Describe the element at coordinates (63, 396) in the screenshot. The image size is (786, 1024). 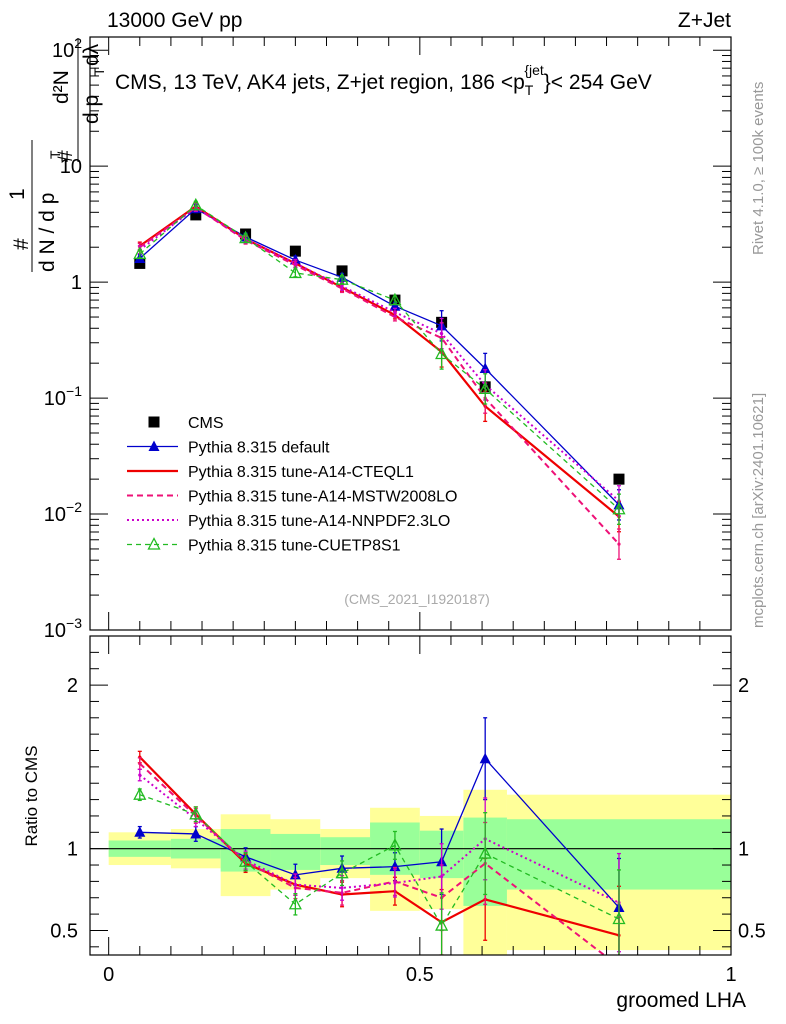
I see `ytick-label: 10⁻¹` at that location.